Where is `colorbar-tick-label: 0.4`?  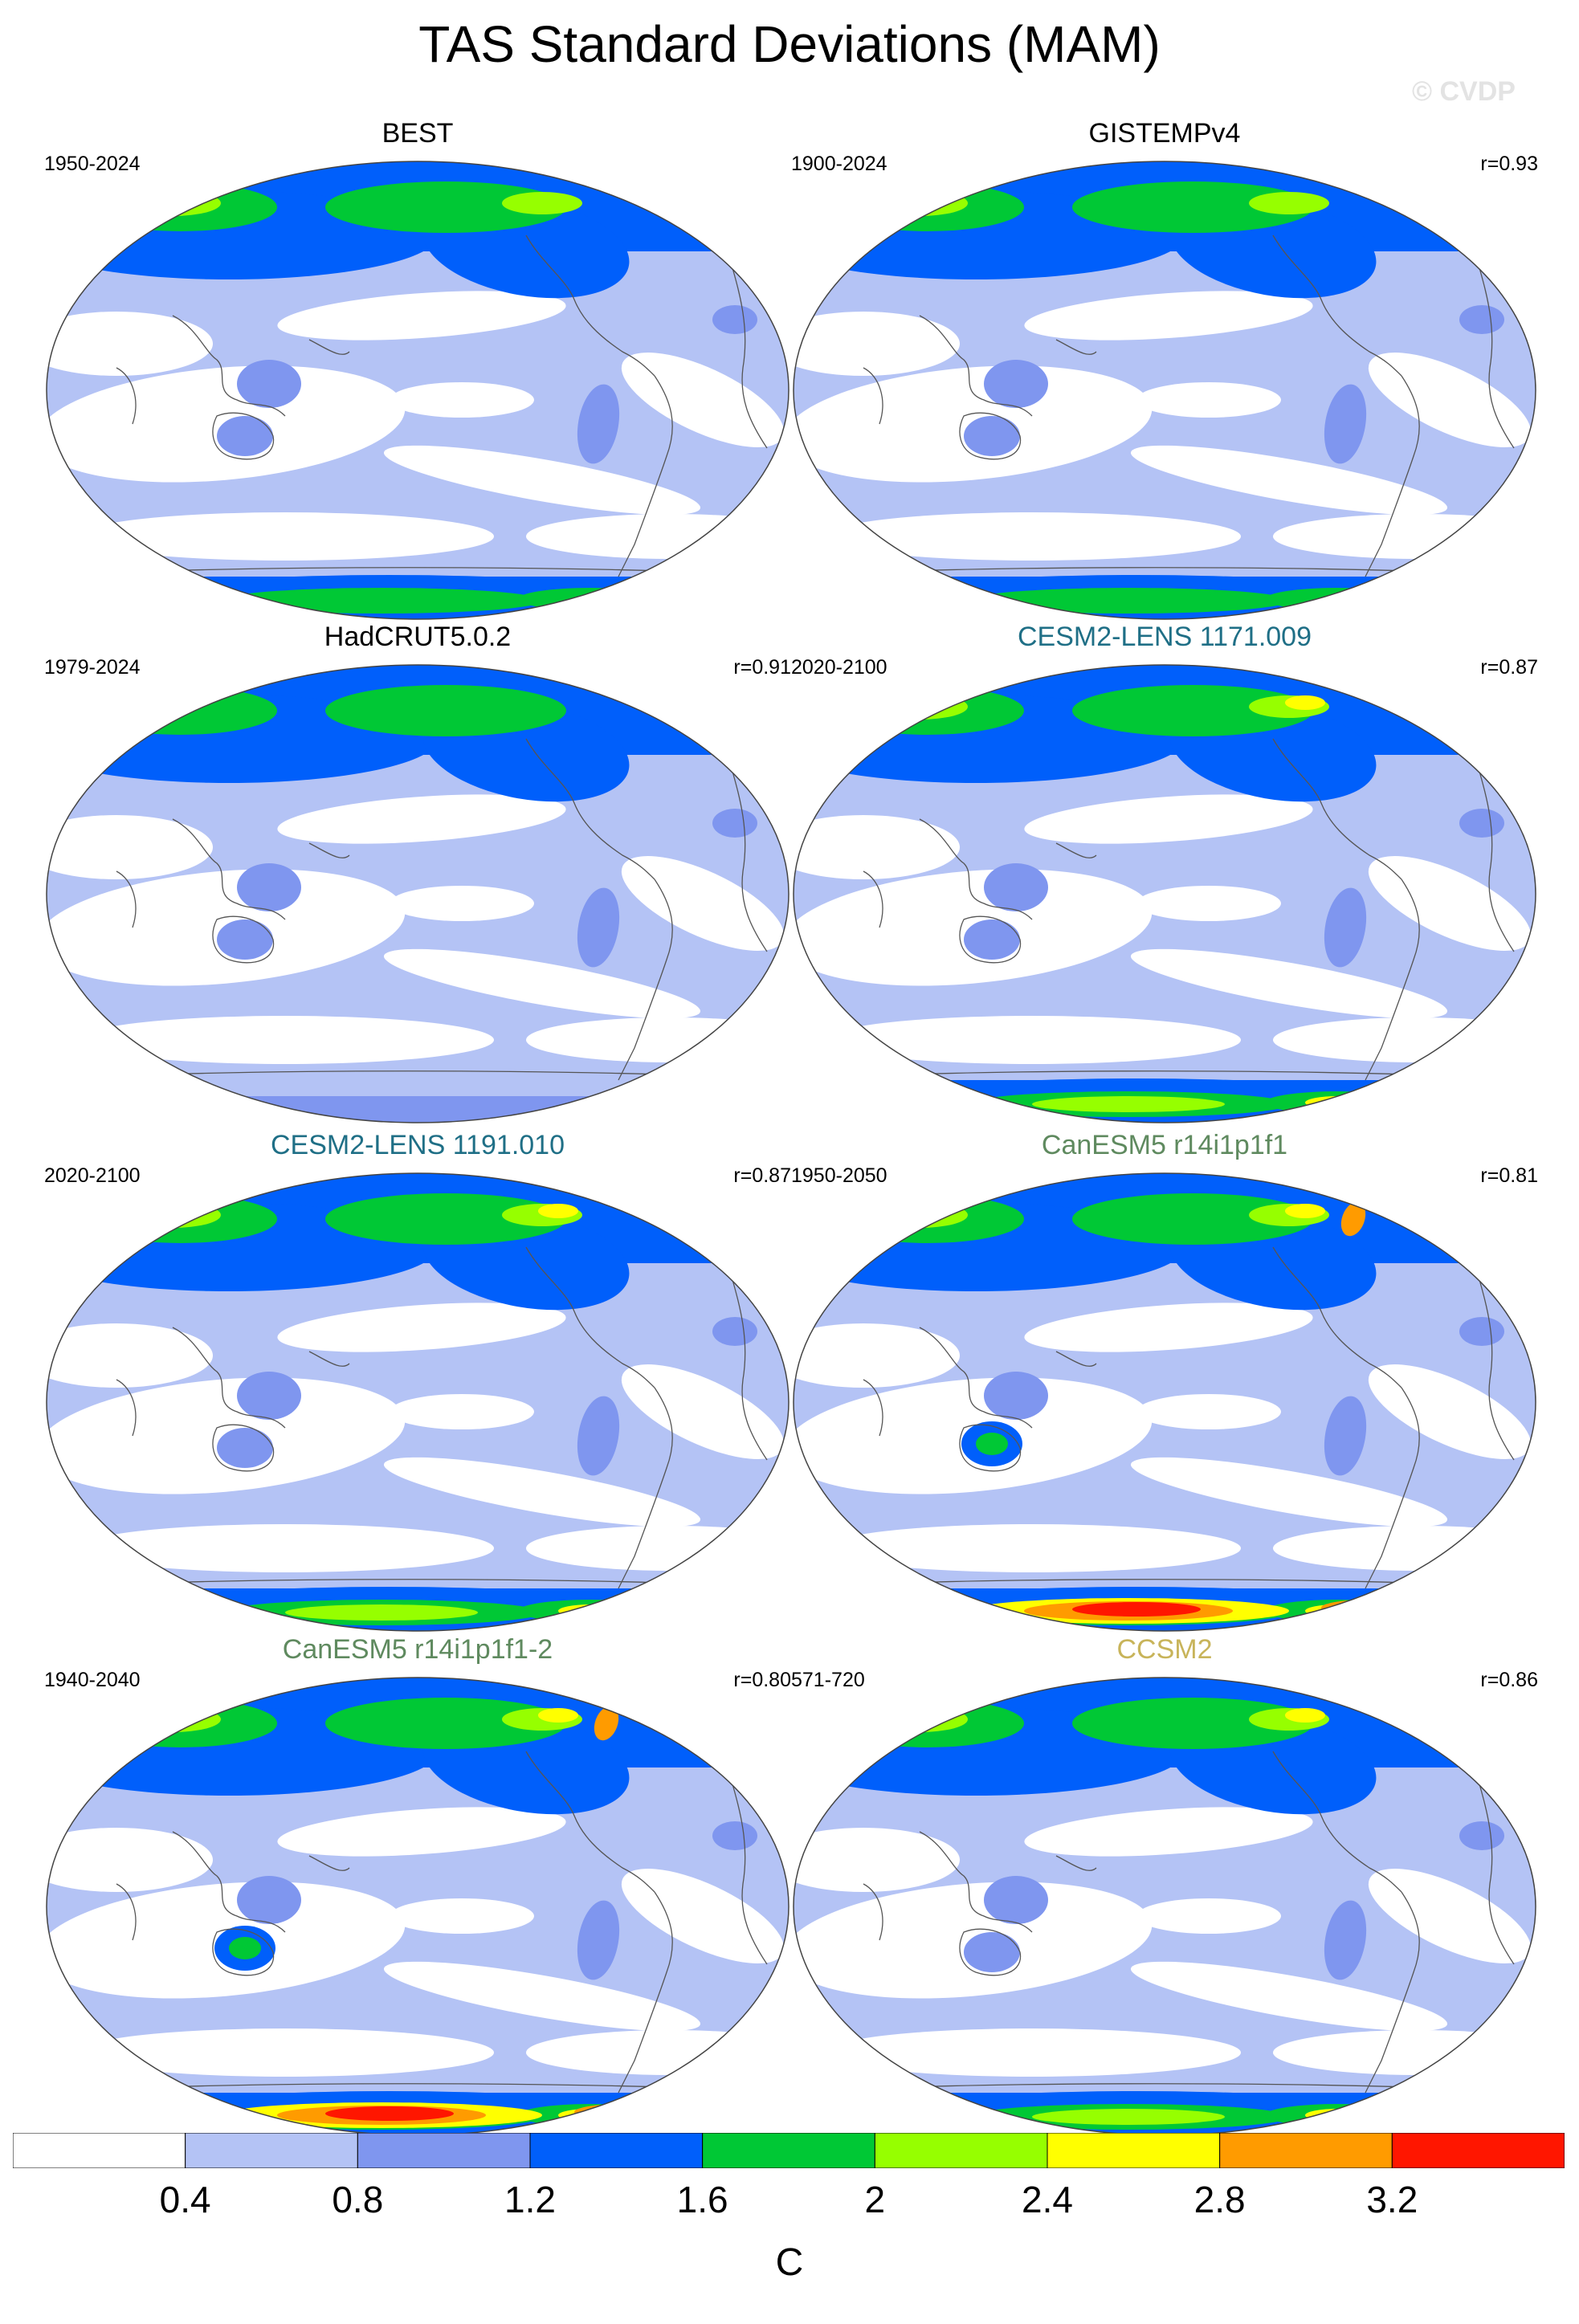
colorbar-tick-label: 0.4 is located at coordinates (185, 2199).